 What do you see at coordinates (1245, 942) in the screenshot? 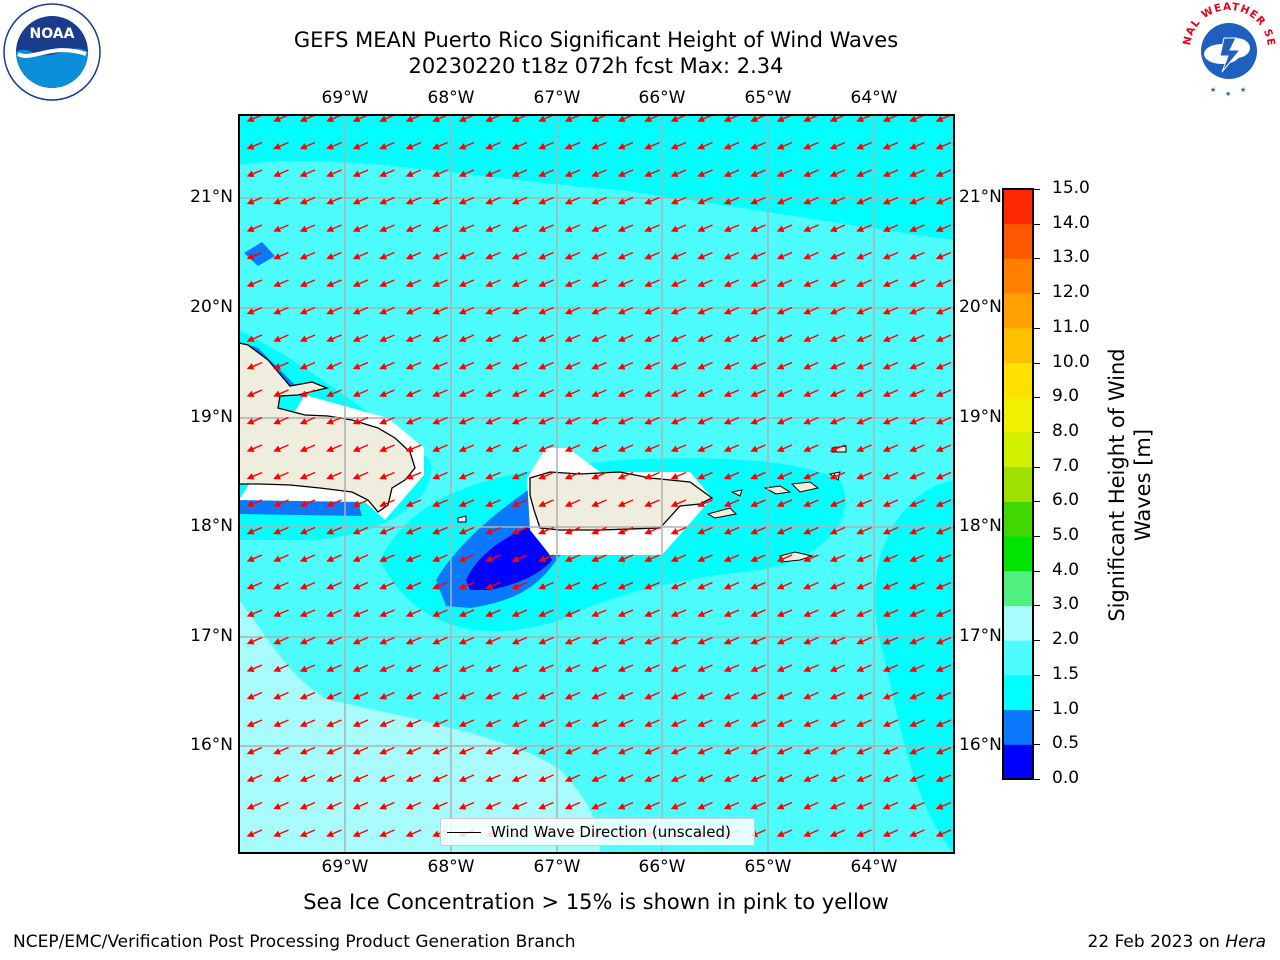
I see `host-name: Hera` at bounding box center [1245, 942].